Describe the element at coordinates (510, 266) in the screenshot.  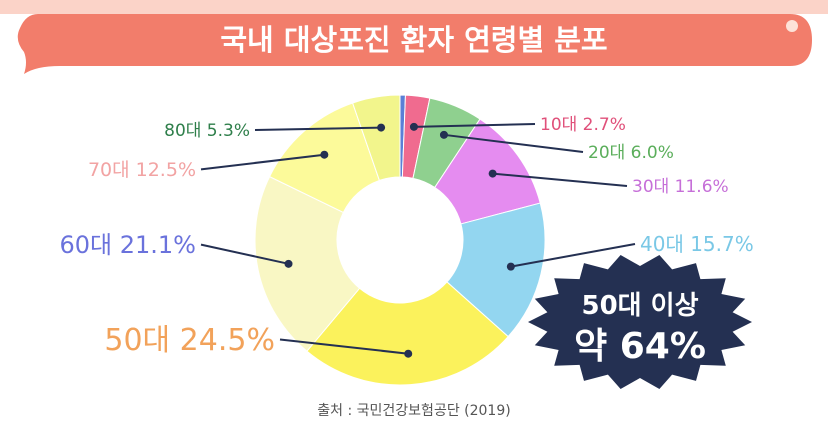
I see `leader-dot-40대` at that location.